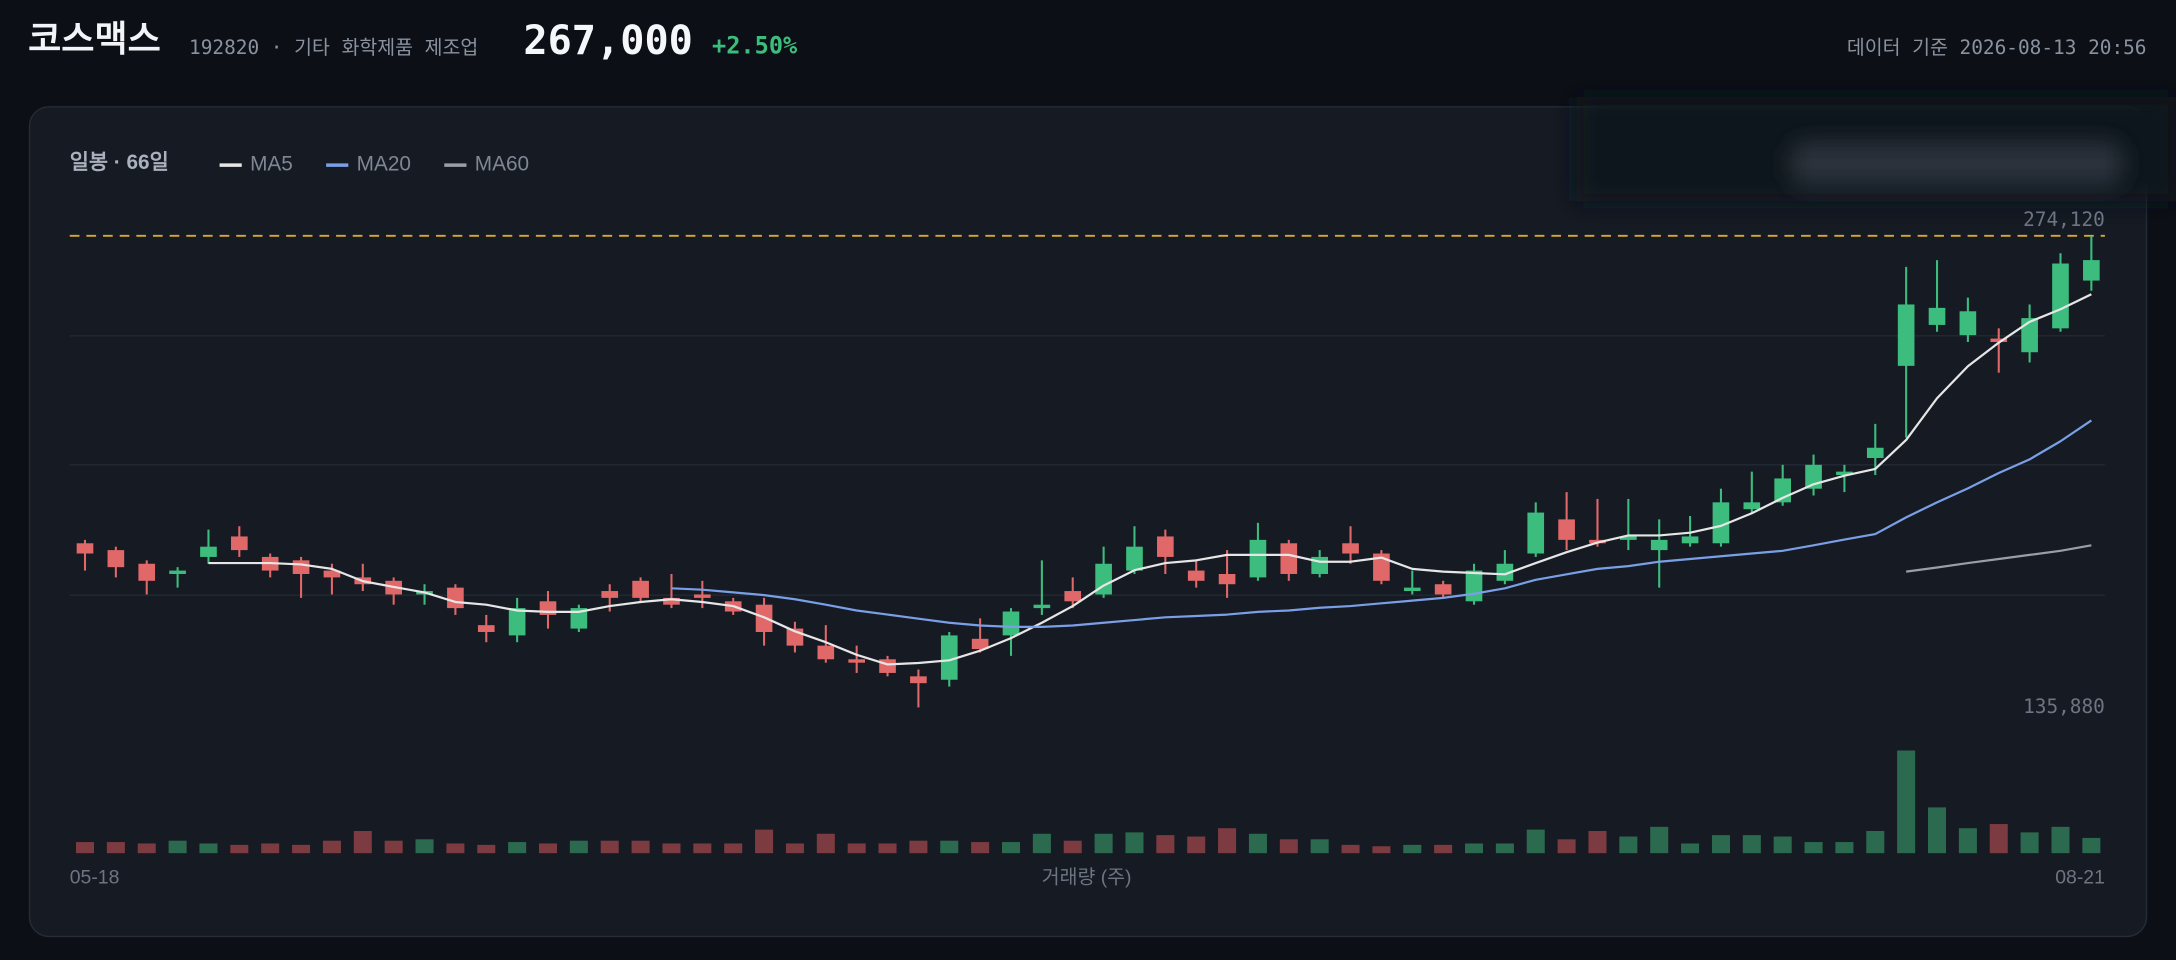 The image size is (2176, 960). What do you see at coordinates (1997, 47) in the screenshot?
I see `timestamp: 데이터 기준 2026-08-13 20:56` at bounding box center [1997, 47].